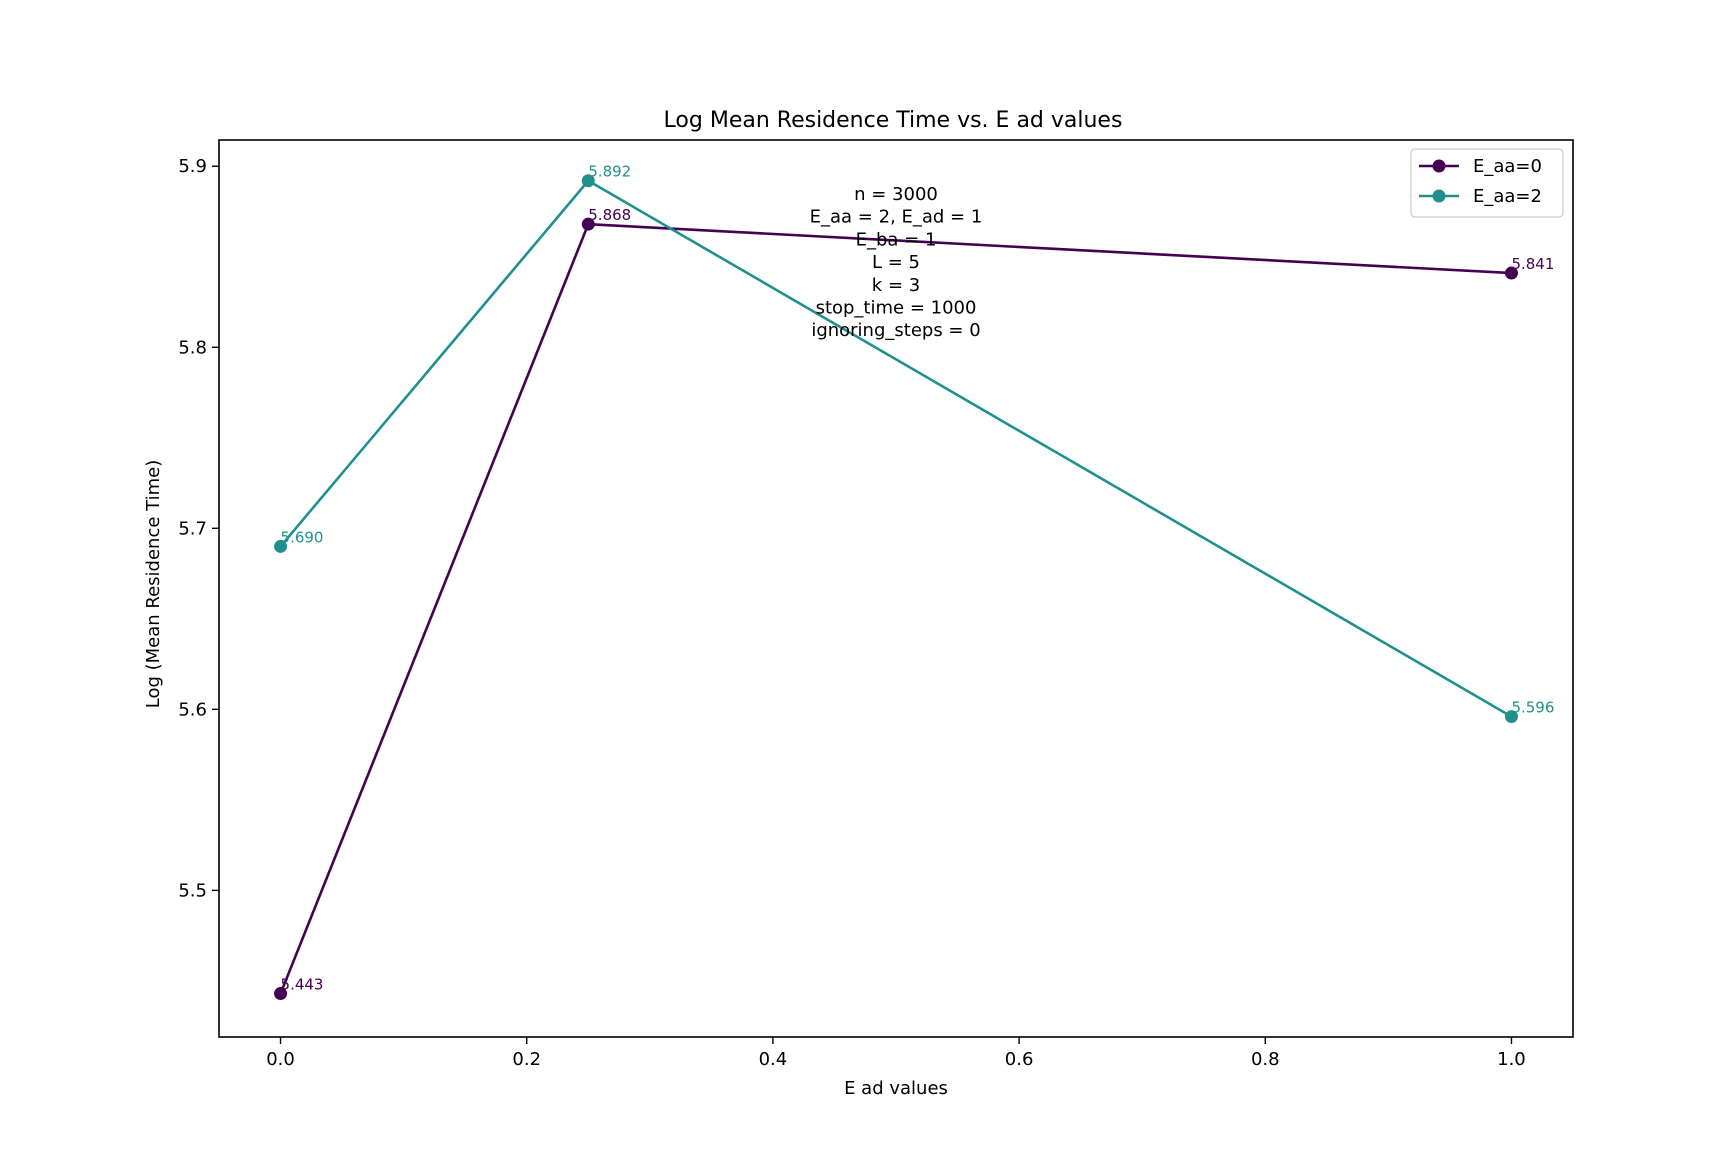 The image size is (1728, 1156). I want to click on chart-title: Log Mean Residence Time vs. E ad values, so click(893, 120).